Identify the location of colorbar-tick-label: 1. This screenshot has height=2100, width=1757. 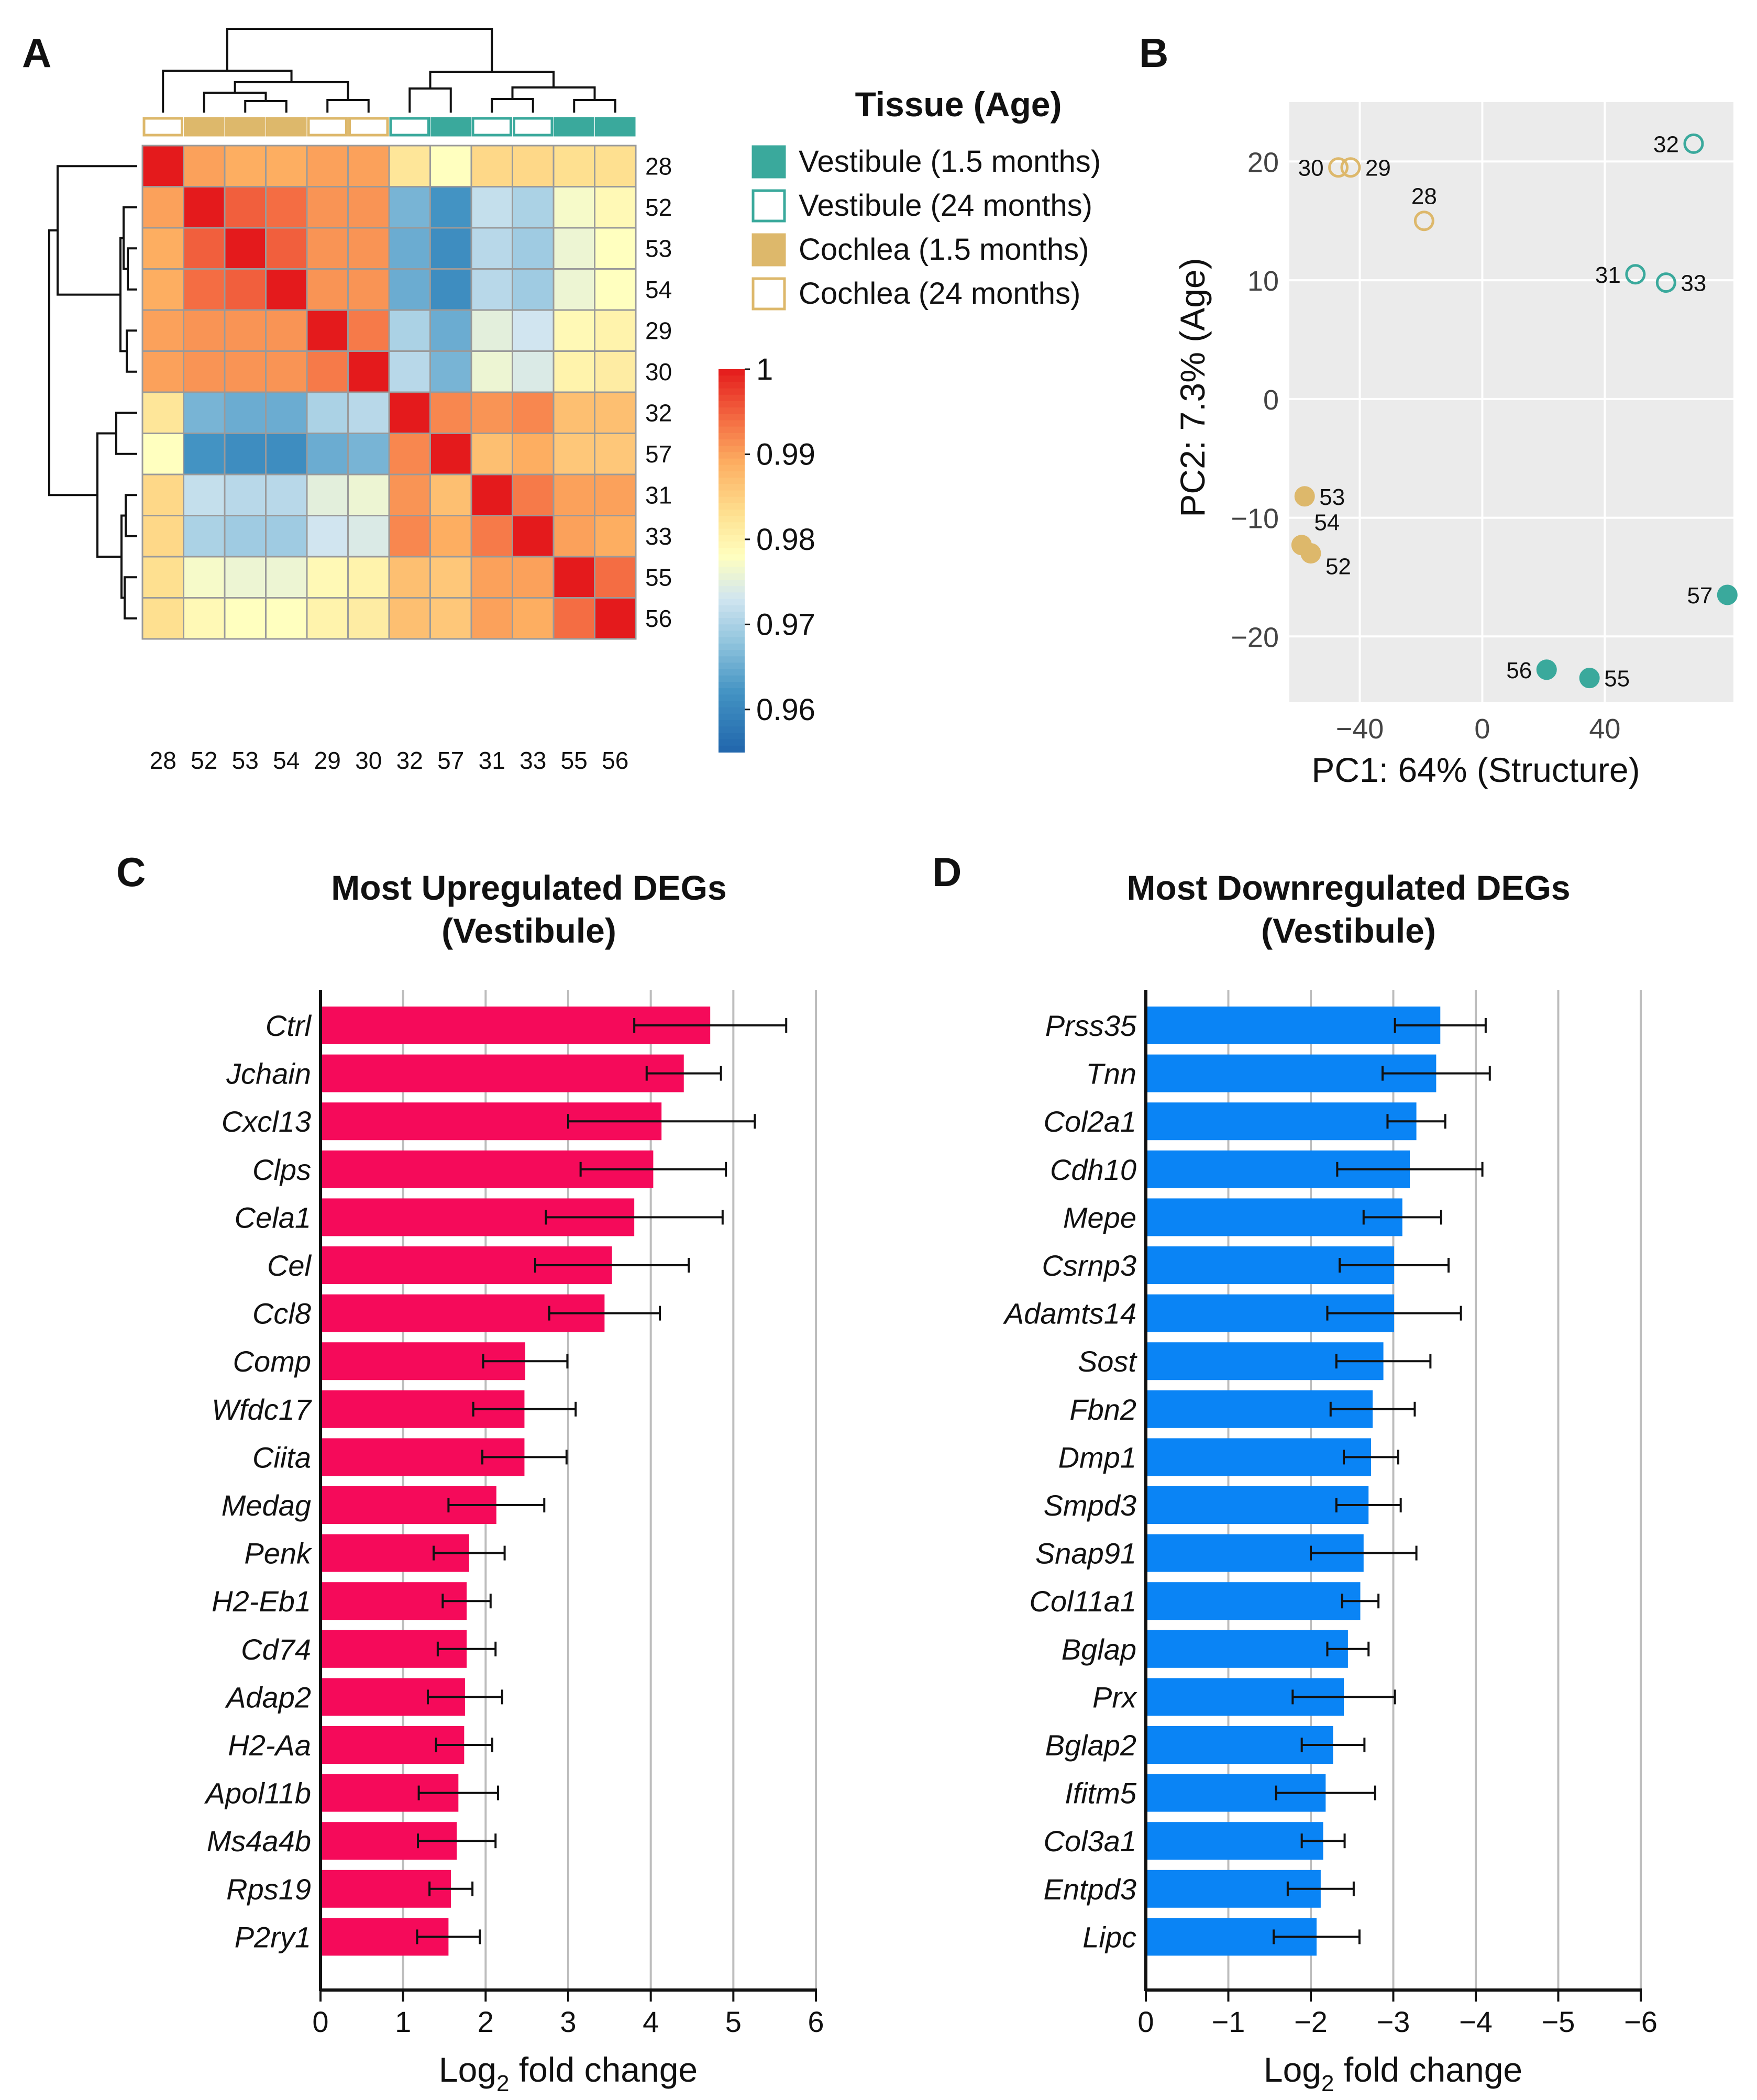
(764, 369).